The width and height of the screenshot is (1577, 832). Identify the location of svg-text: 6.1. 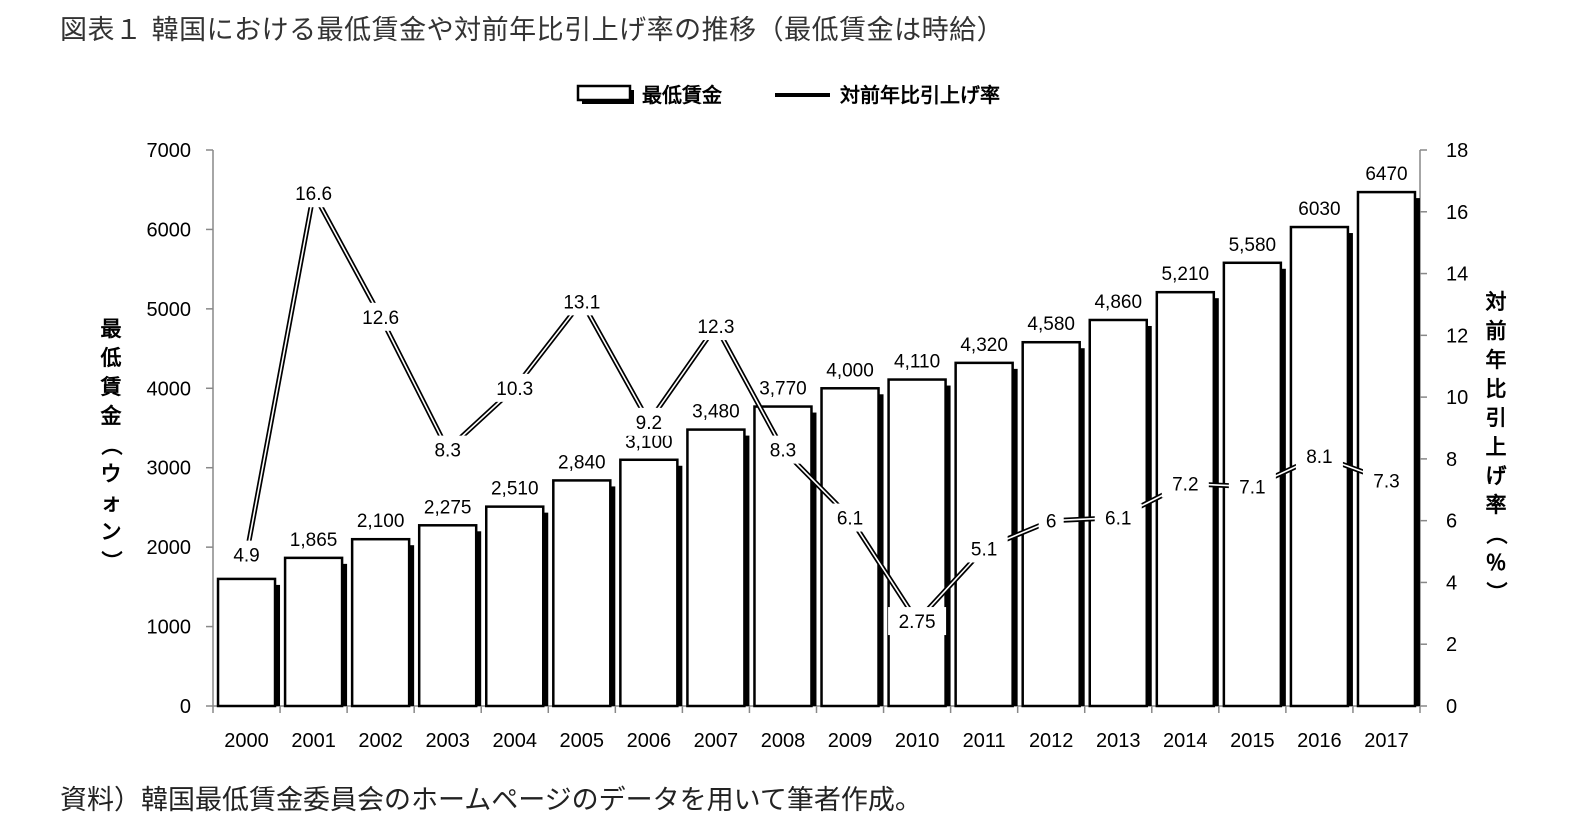
(850, 519).